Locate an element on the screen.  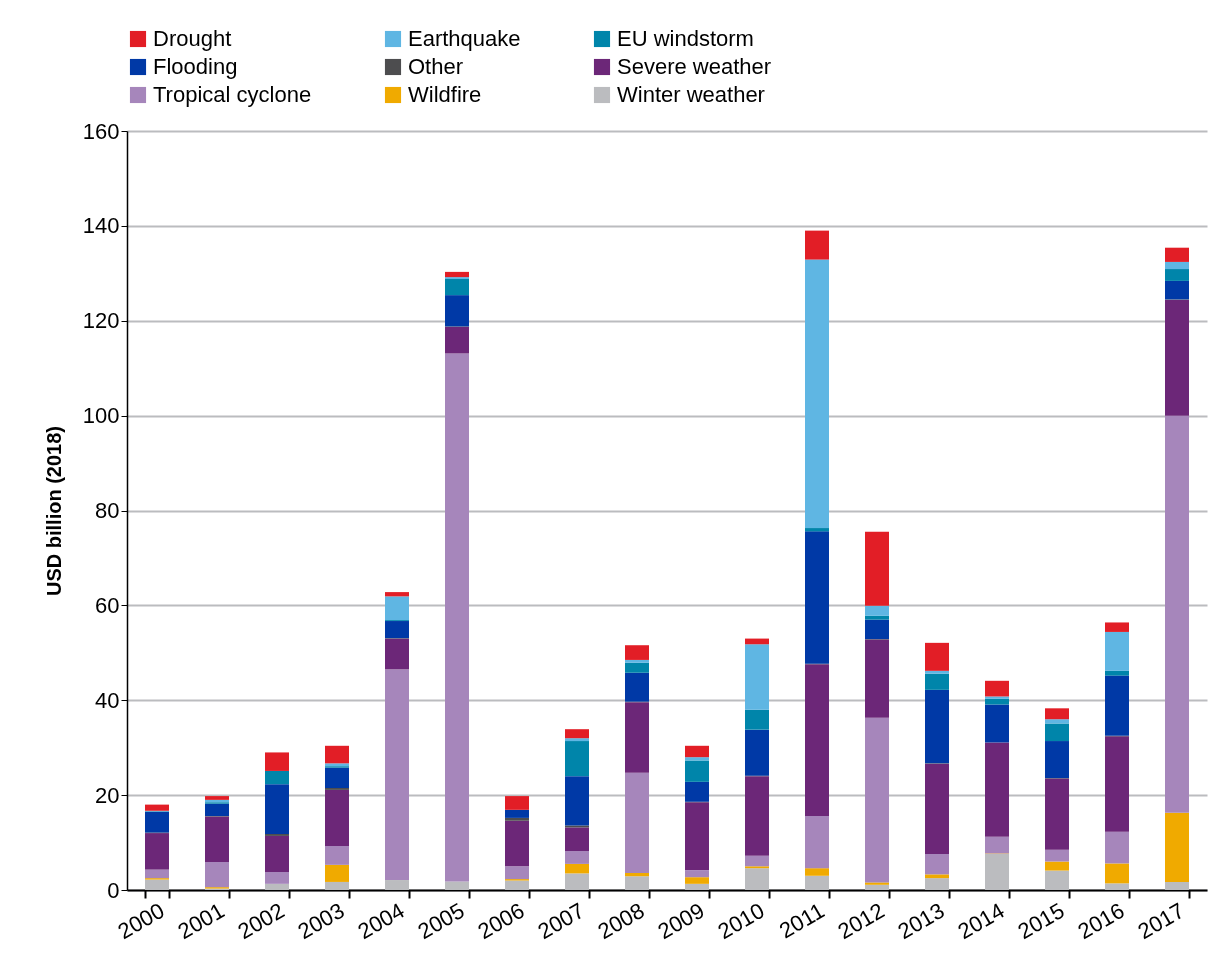
y-tick-label: 100 is located at coordinates (101, 416).